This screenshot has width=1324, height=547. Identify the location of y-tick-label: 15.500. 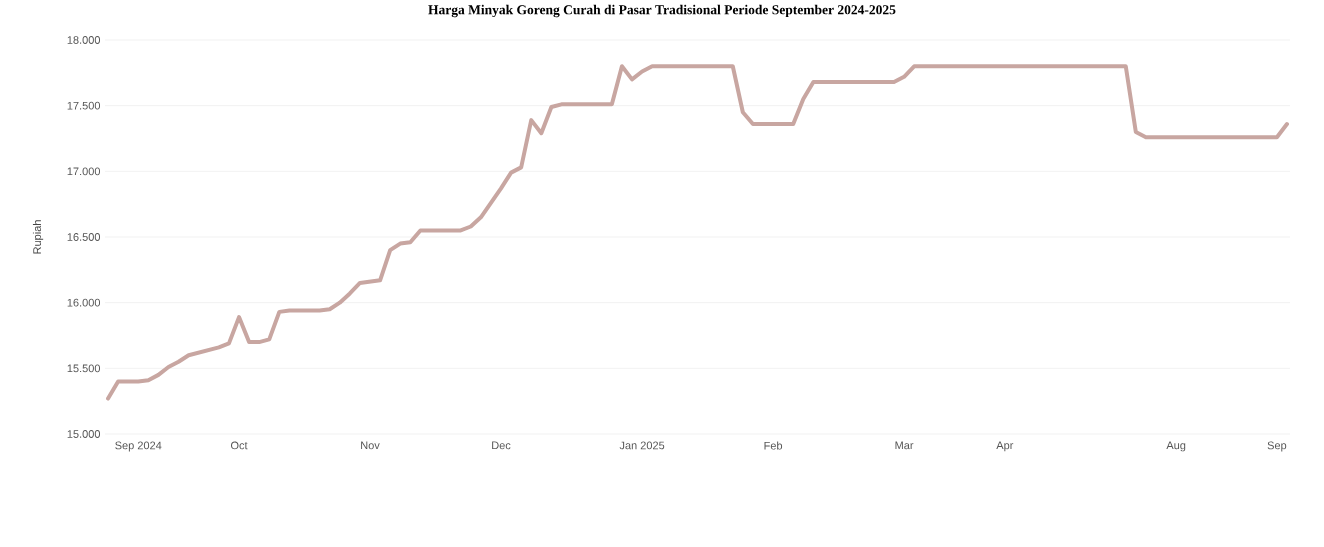
(84, 368).